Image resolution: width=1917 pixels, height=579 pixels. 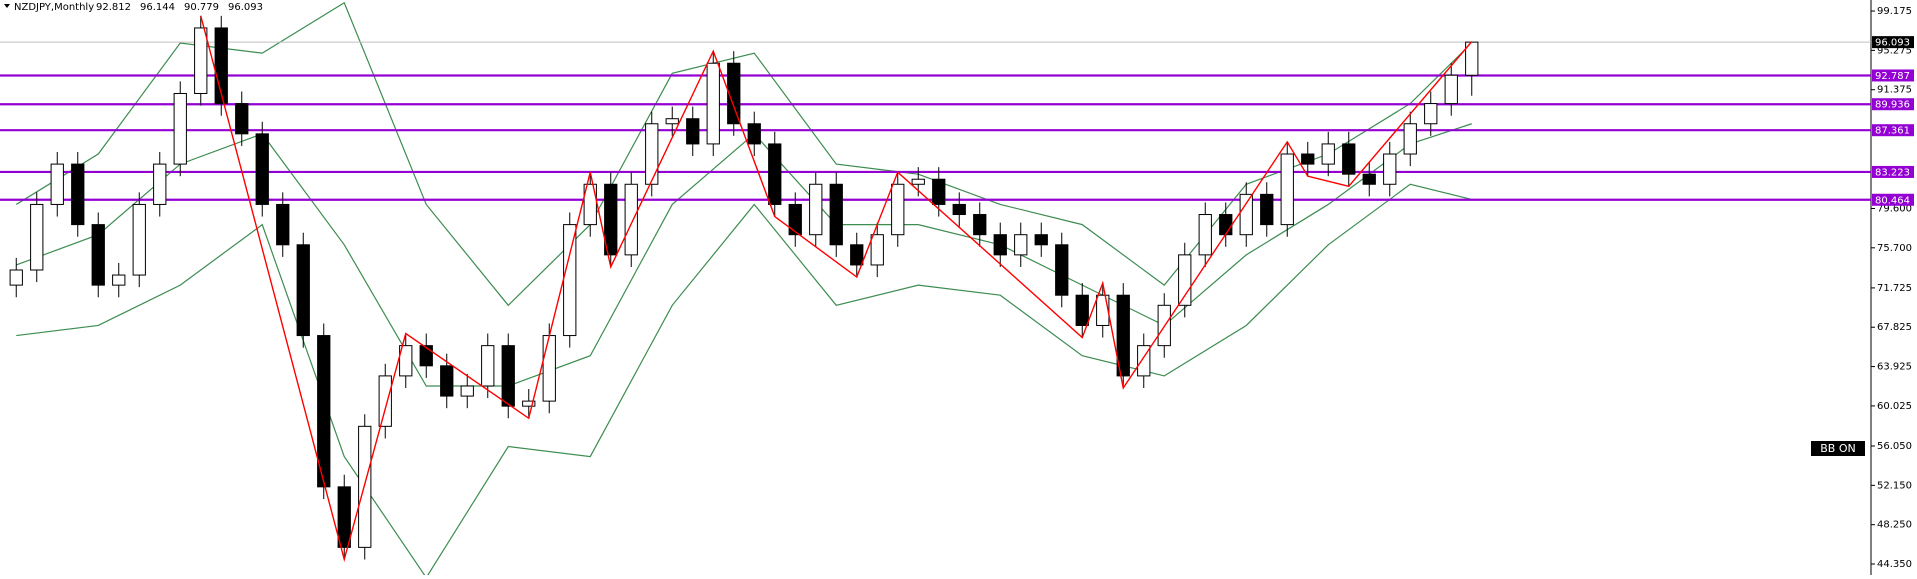 I want to click on header-open: 92.812, so click(x=113, y=7).